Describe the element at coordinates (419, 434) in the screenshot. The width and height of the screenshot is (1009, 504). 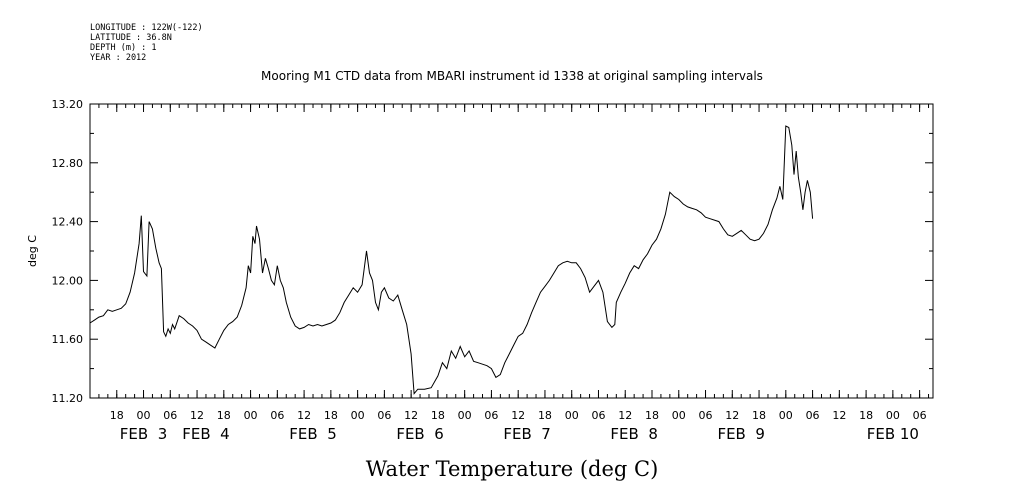
I see `x-day-label: FEB 6` at that location.